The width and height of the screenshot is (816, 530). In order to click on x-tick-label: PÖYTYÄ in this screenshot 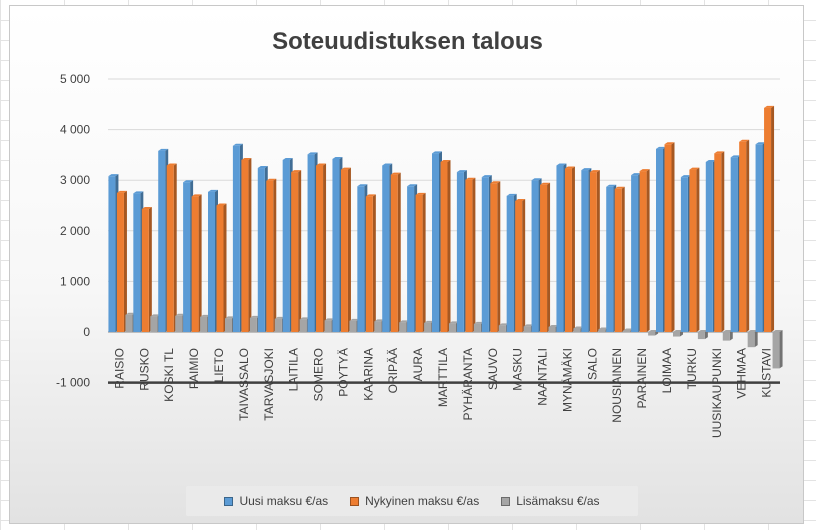, I will do `click(343, 372)`.